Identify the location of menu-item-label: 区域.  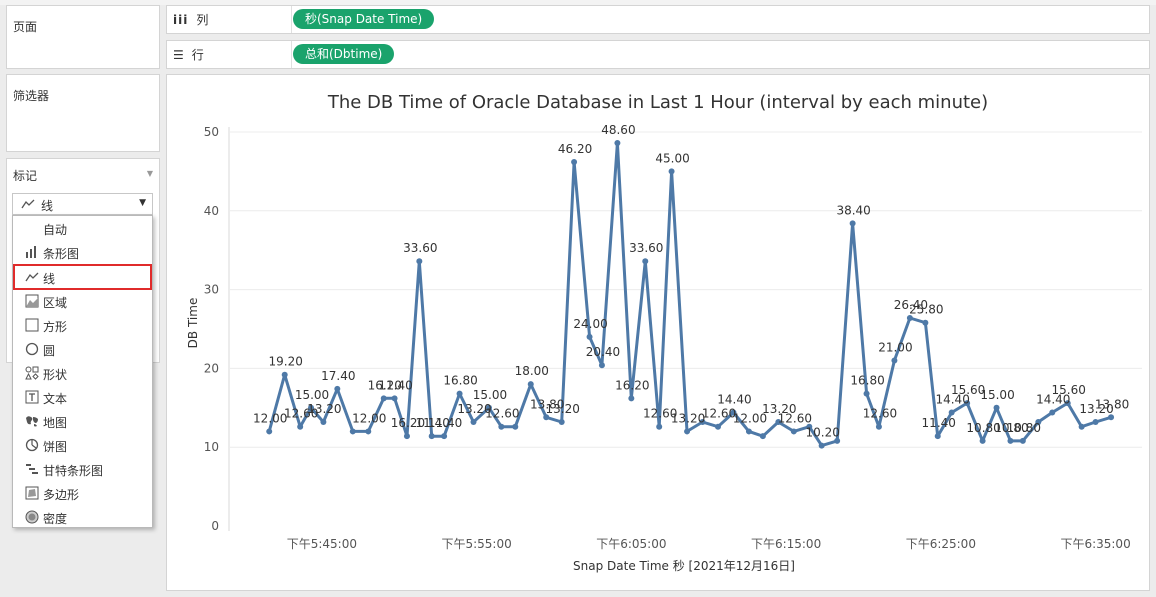
(55, 303).